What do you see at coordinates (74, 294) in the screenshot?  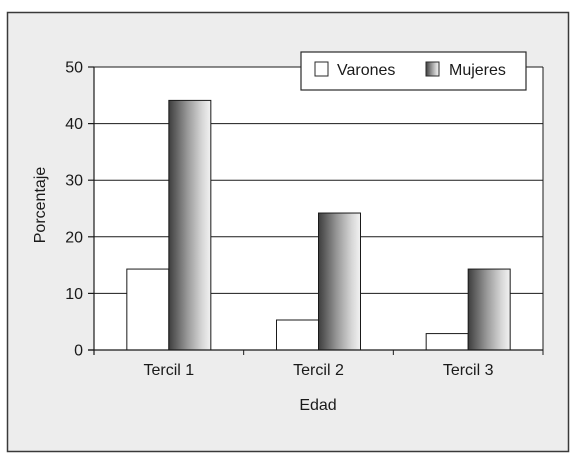 I see `y-tick-label-10: 10` at bounding box center [74, 294].